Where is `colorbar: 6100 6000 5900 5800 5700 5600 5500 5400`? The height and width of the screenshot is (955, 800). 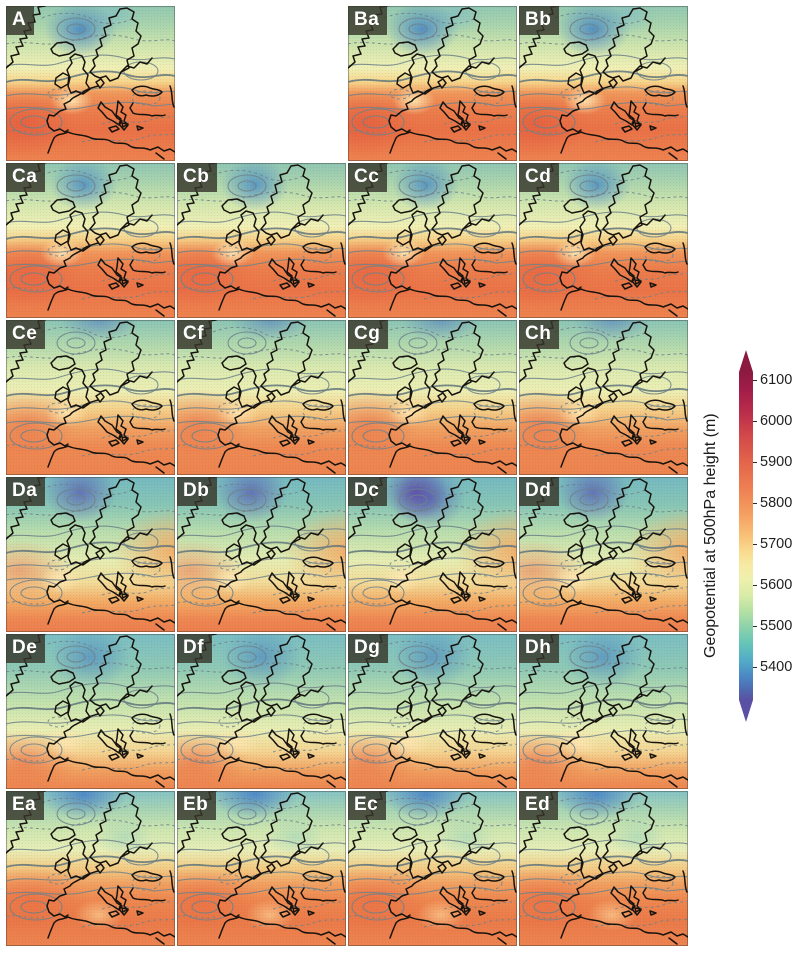 colorbar: 6100 6000 5900 5800 5700 5600 5500 5400 is located at coordinates (769, 536).